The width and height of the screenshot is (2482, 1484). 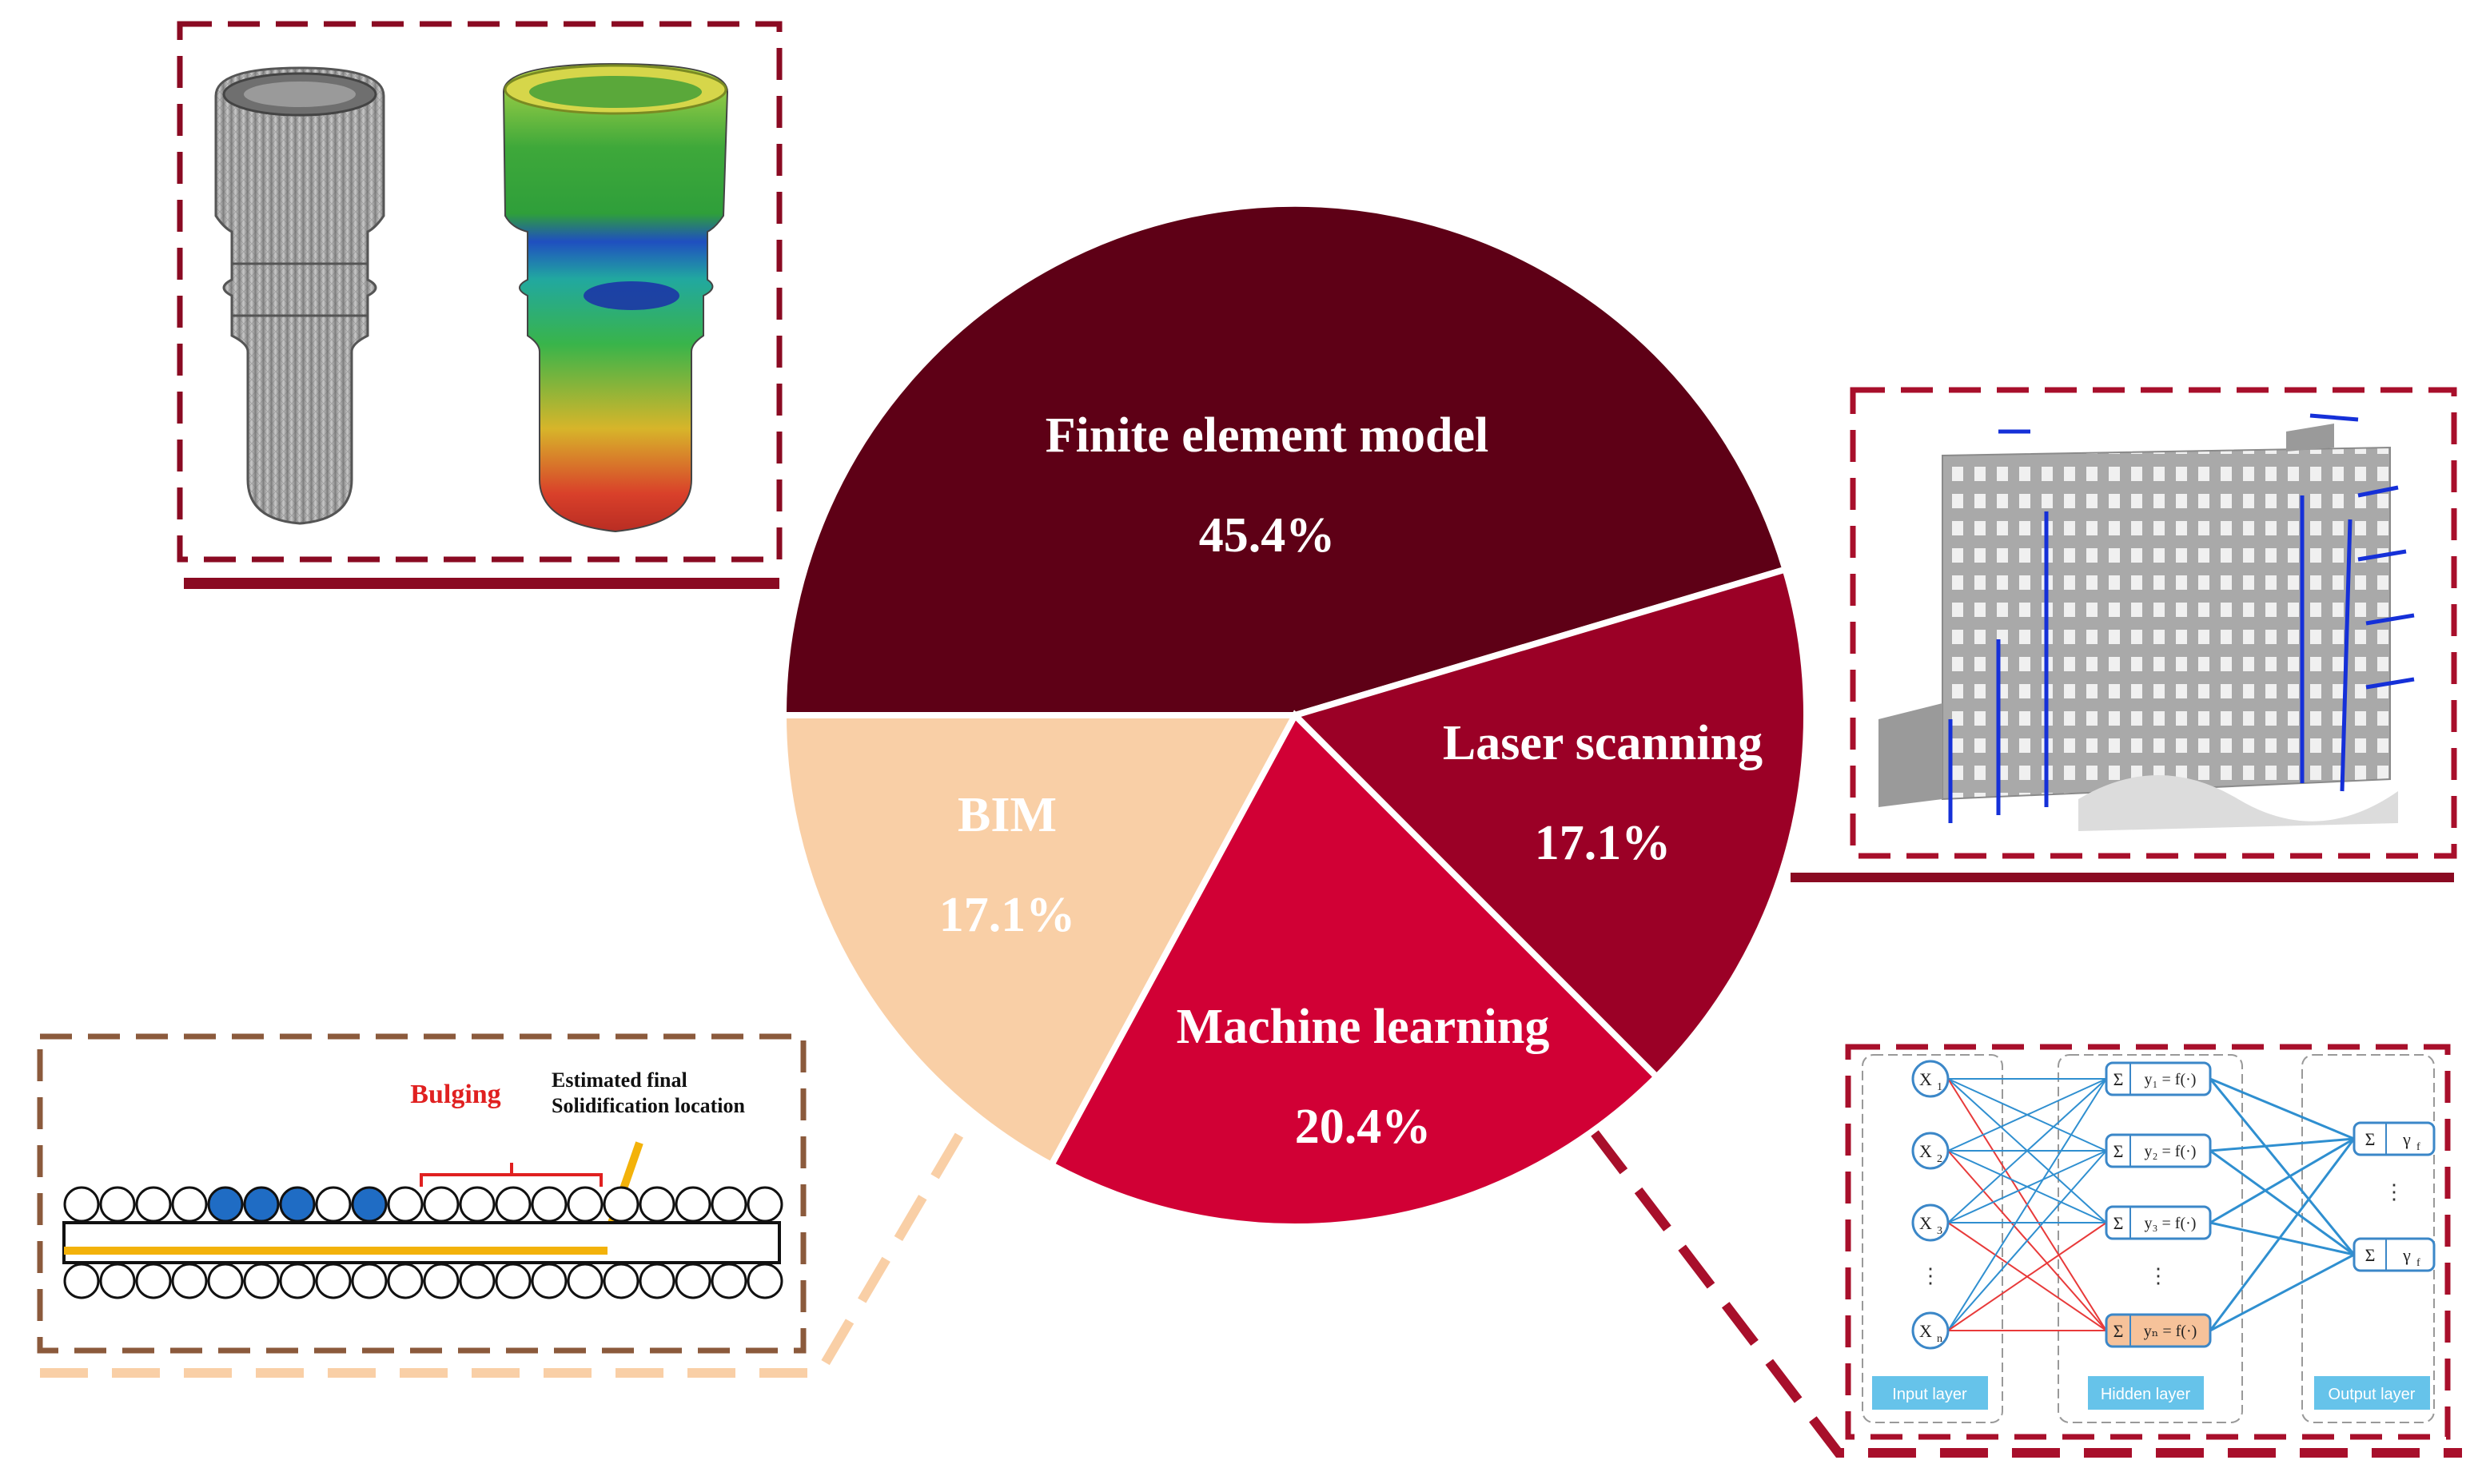 What do you see at coordinates (1603, 843) in the screenshot?
I see `slice-value-laser-scanning: 17.1%` at bounding box center [1603, 843].